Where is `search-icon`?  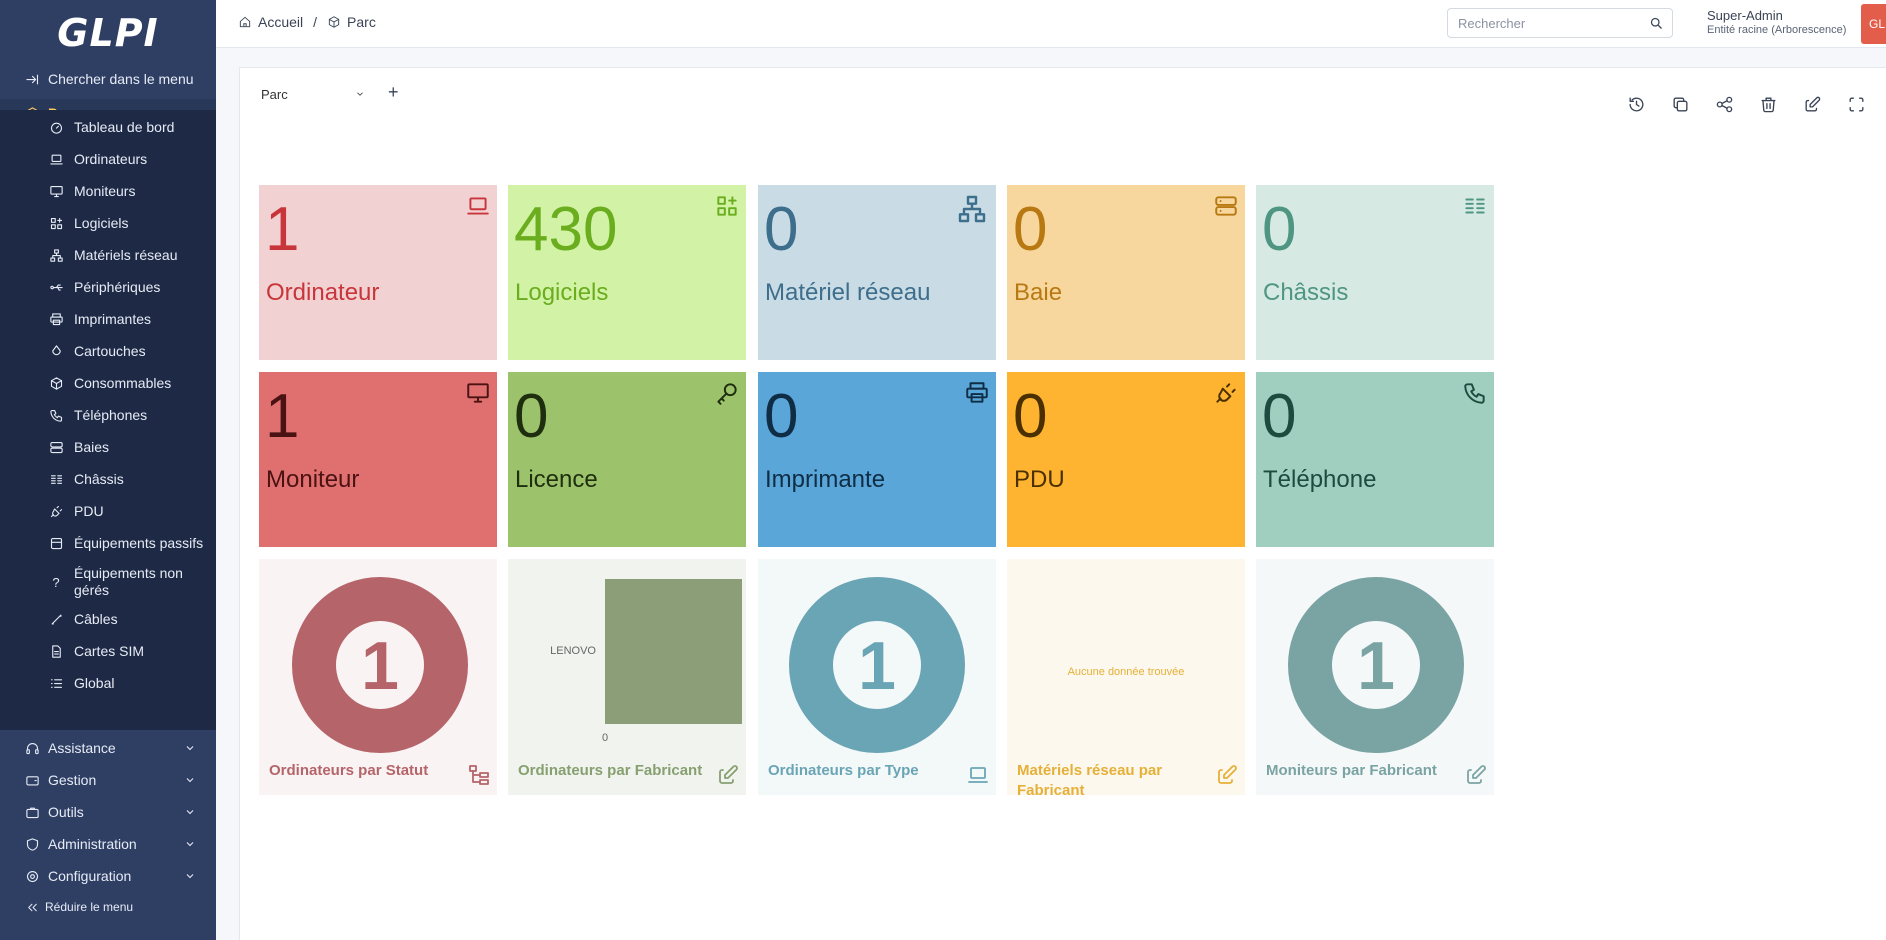
search-icon is located at coordinates (1656, 23).